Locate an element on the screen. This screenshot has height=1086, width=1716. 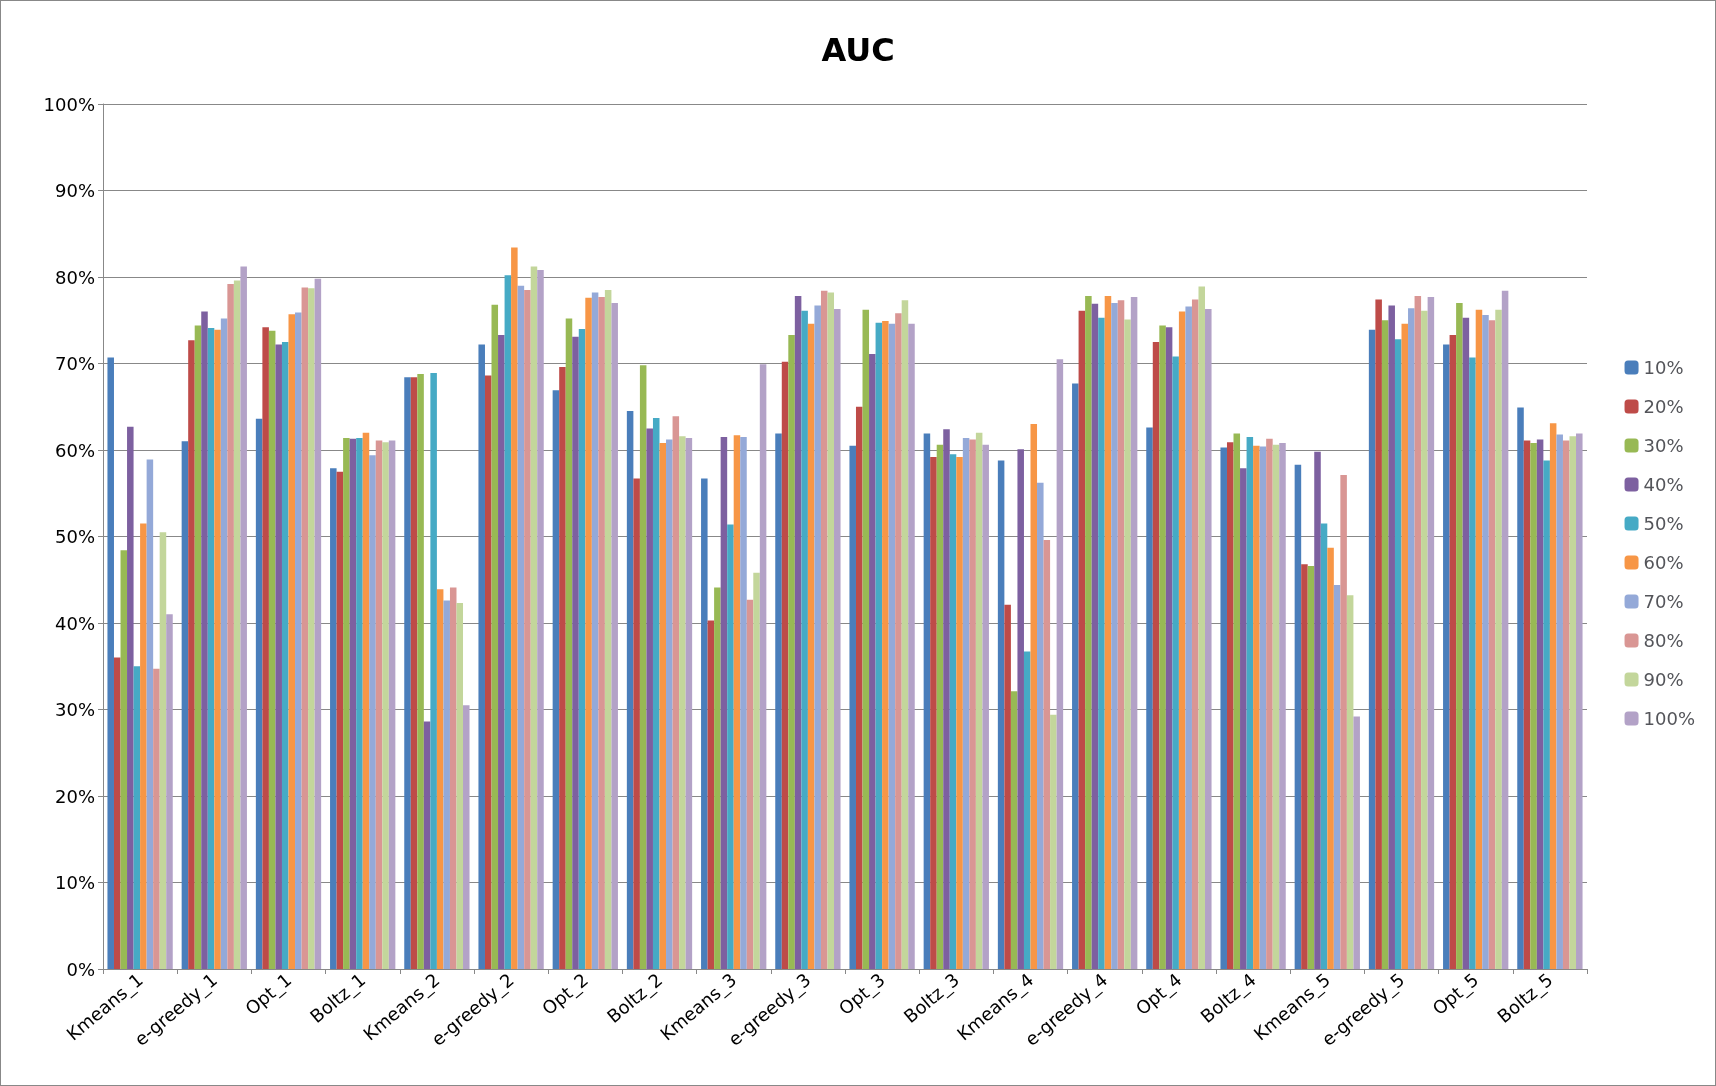
chart-title: AUC is located at coordinates (858, 50).